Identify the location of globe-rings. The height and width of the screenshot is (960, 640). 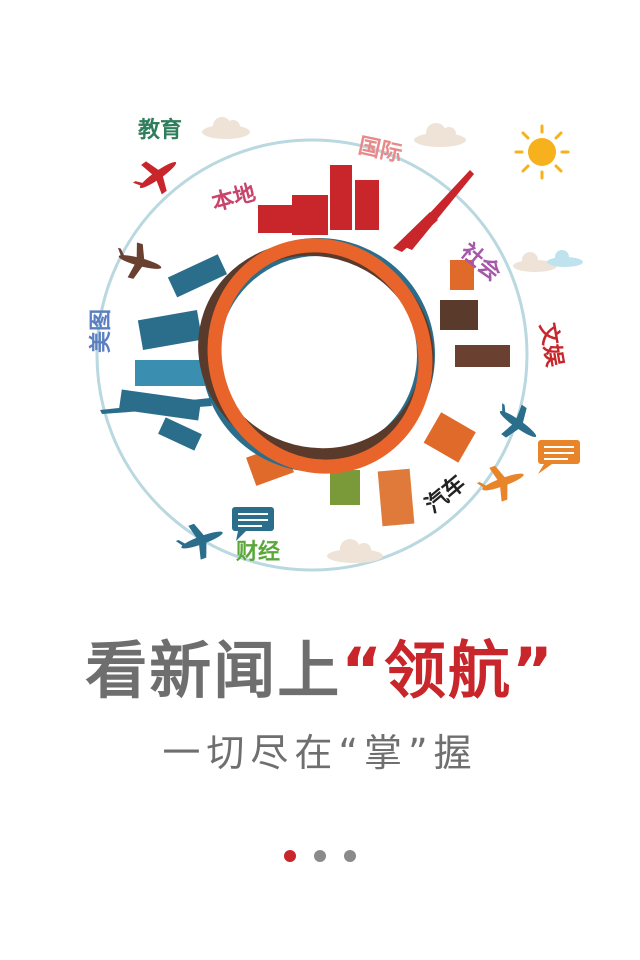
(316, 356).